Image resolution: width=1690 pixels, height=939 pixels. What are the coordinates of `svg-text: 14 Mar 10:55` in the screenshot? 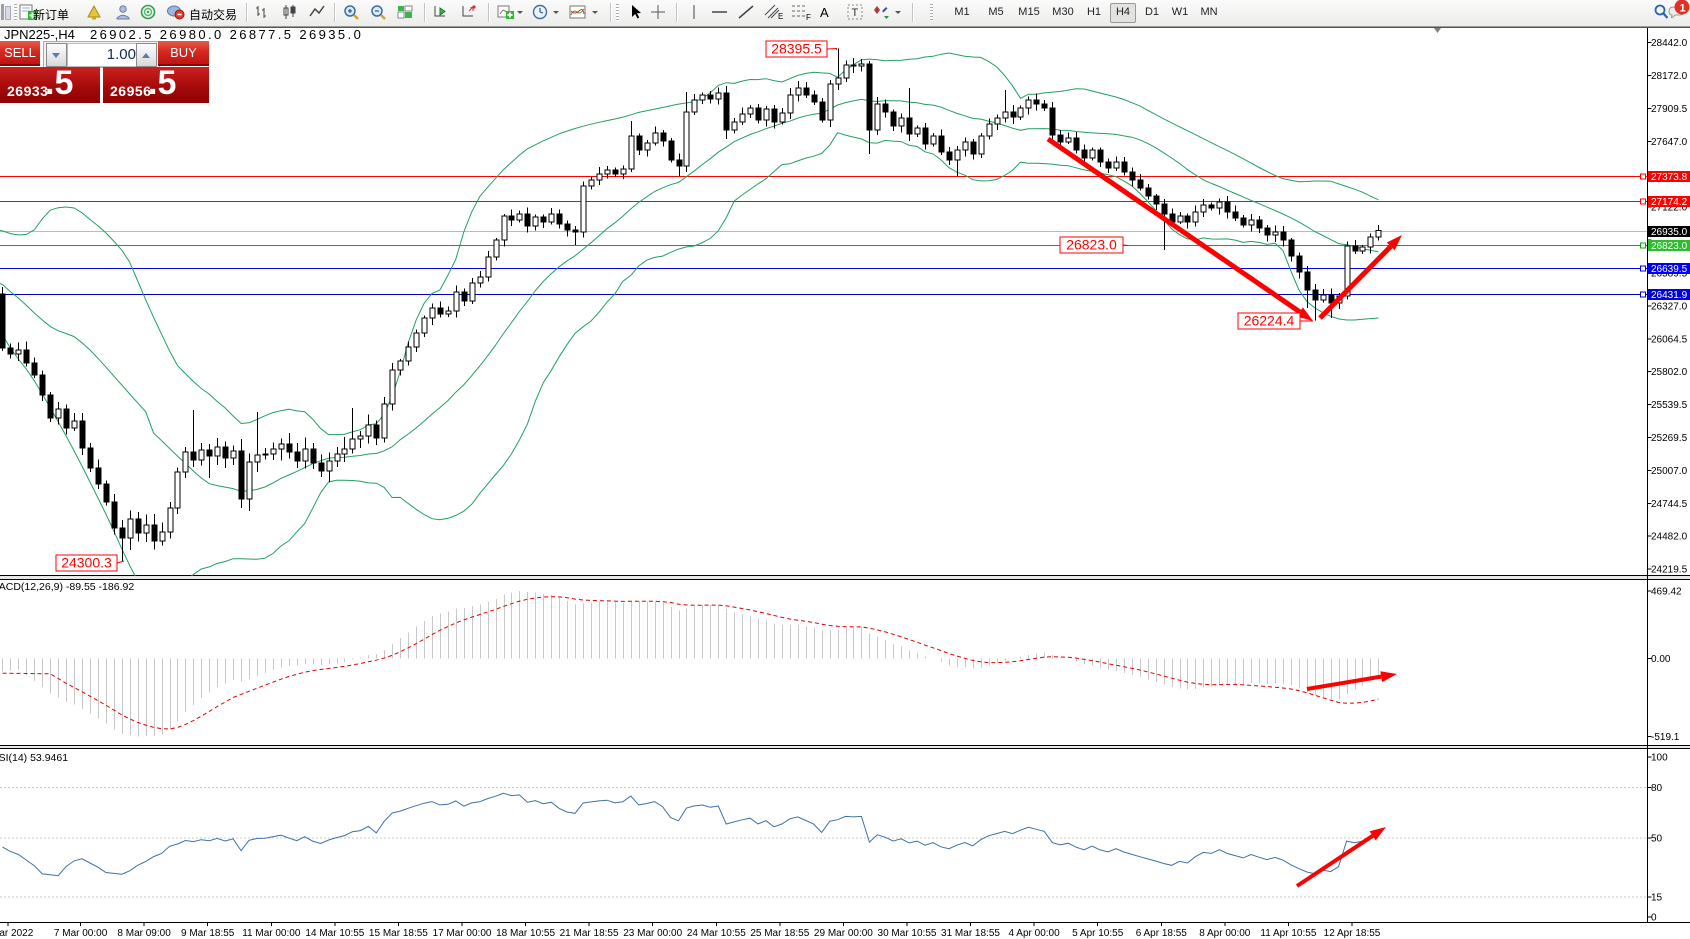 It's located at (334, 933).